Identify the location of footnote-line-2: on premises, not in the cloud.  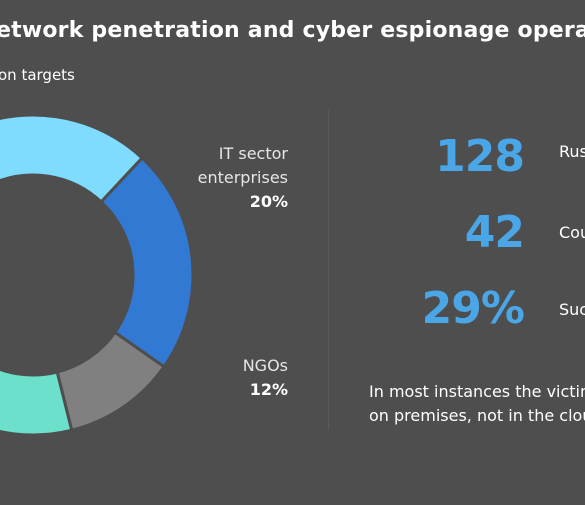
(477, 415).